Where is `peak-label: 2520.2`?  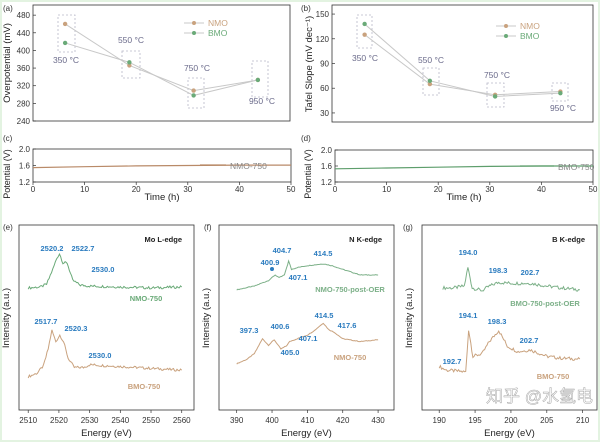
peak-label: 2520.2 is located at coordinates (52, 248).